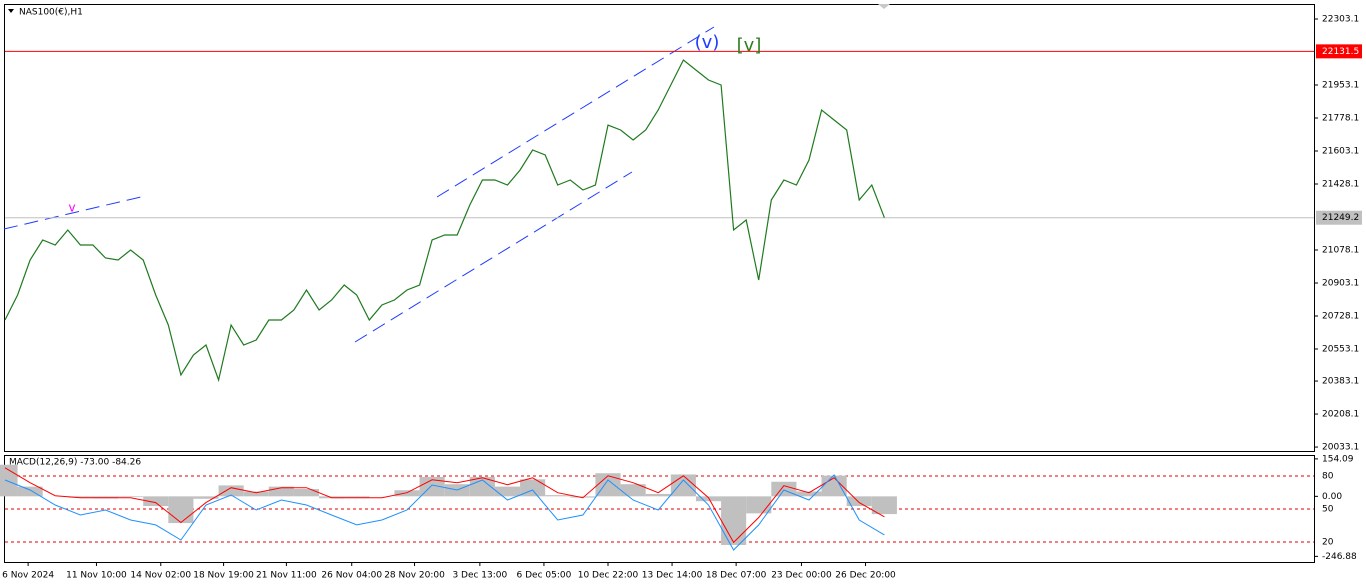  What do you see at coordinates (1340, 349) in the screenshot?
I see `y-tick-label: 20553.1` at bounding box center [1340, 349].